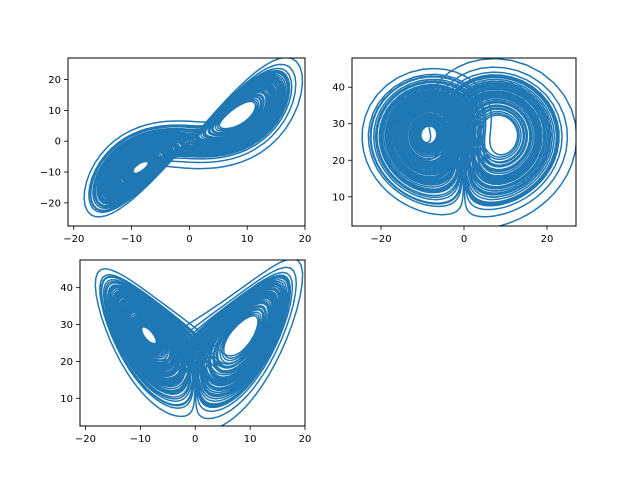 Image resolution: width=640 pixels, height=485 pixels. I want to click on subplot-yz: −20 0 20 10 20 30 40, so click(454, 151).